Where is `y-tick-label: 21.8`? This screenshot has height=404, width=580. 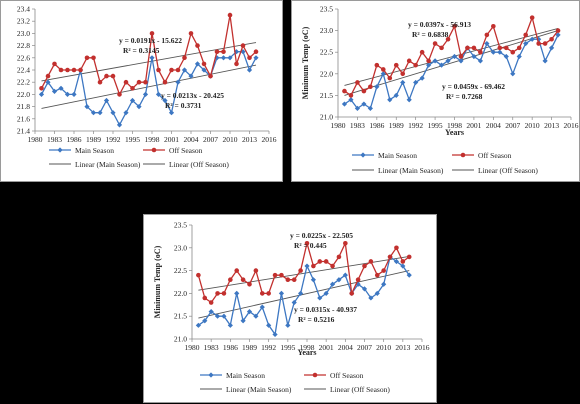
y-tick-label: 21.8 is located at coordinates (23, 106).